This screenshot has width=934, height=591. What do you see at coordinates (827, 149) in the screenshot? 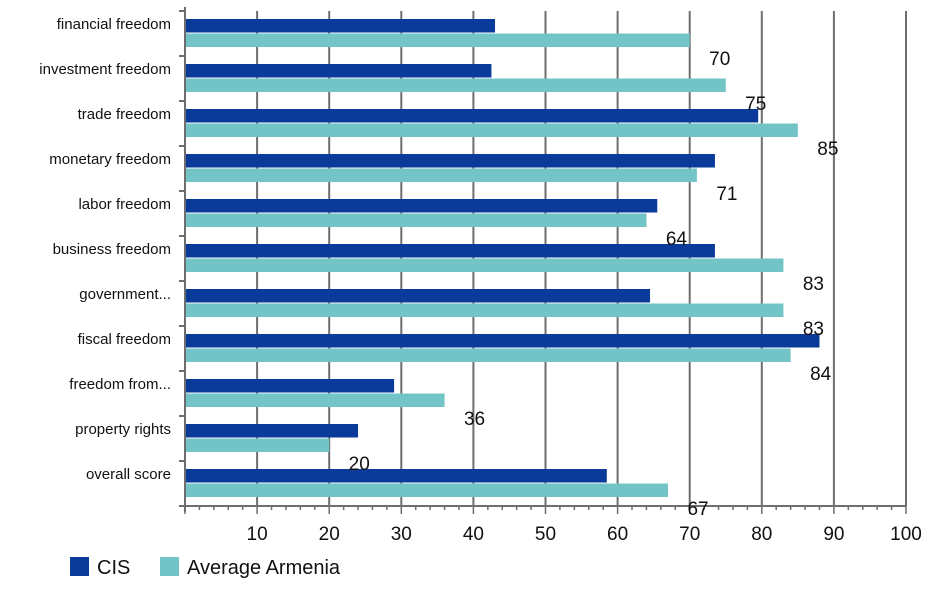
I see `data-label: 85` at bounding box center [827, 149].